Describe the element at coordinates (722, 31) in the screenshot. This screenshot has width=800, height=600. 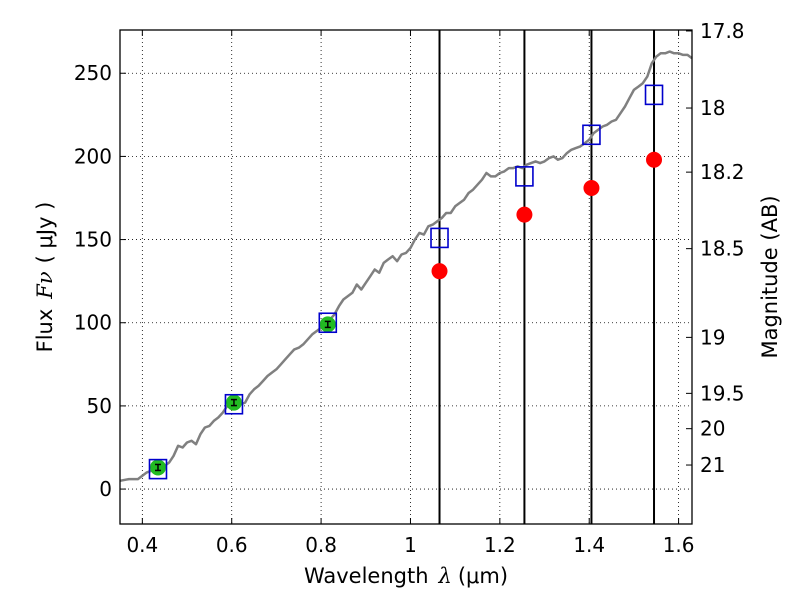
I see `mag-tick-label: 17.8` at that location.